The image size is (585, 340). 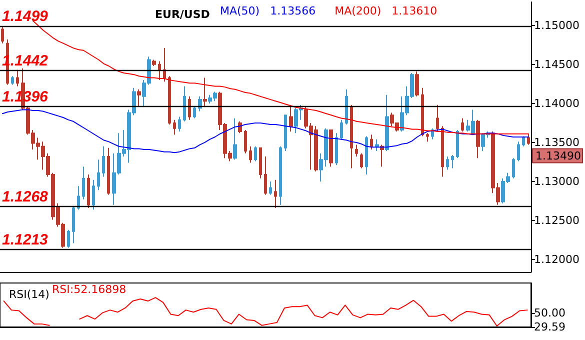 What do you see at coordinates (89, 289) in the screenshot?
I see `annotation: RSI:52.16898` at bounding box center [89, 289].